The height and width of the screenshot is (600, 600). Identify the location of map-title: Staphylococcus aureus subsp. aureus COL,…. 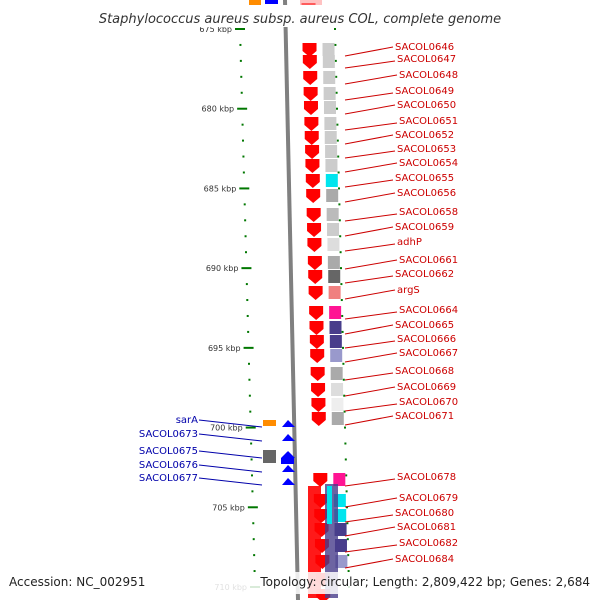
(300, 19).